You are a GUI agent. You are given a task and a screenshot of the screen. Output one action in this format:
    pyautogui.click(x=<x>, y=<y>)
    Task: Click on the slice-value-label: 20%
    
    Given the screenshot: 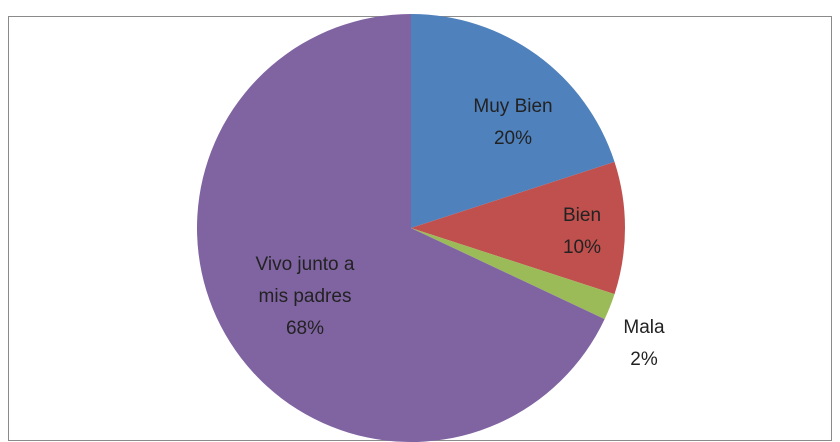 What is the action you would take?
    pyautogui.click(x=513, y=138)
    